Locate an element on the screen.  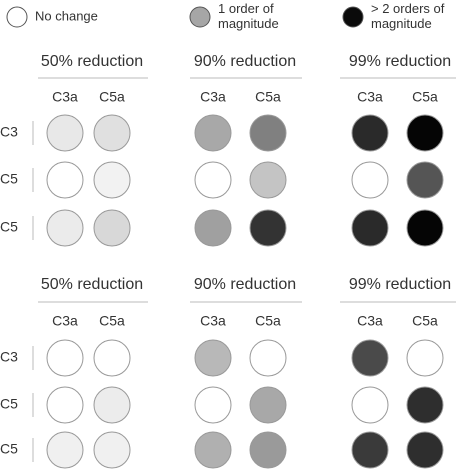
legend-label: > 2 orders of is located at coordinates (408, 8).